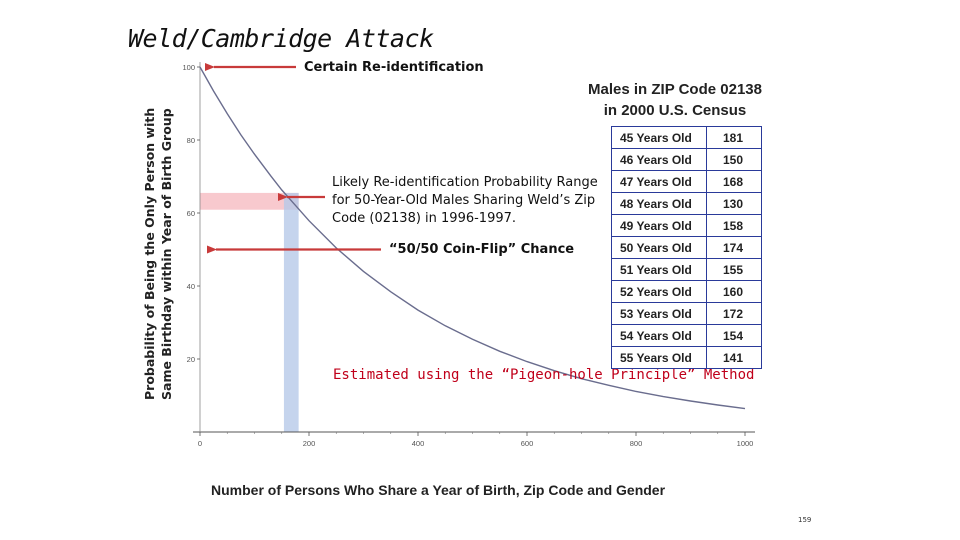 The width and height of the screenshot is (960, 540). Describe the element at coordinates (191, 286) in the screenshot. I see `y-tick-label: 40` at that location.